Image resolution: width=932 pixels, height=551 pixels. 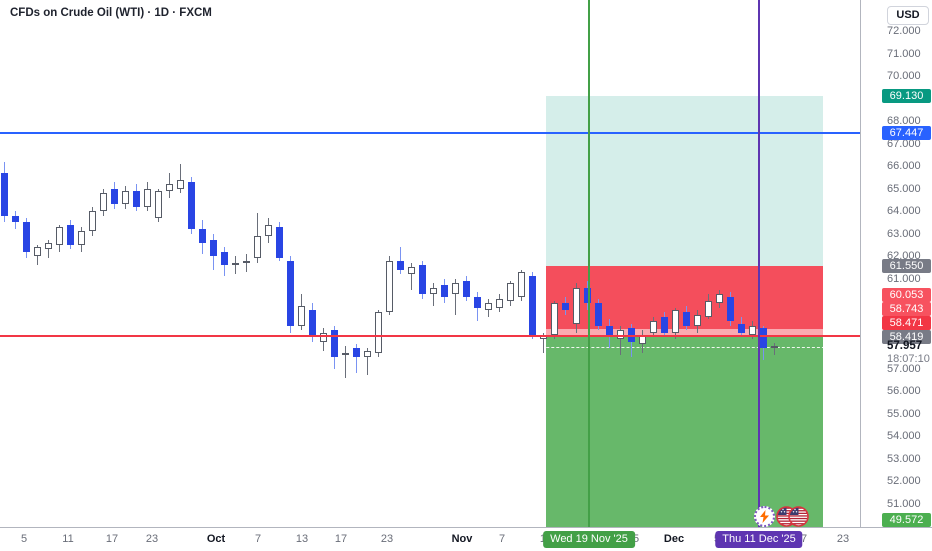 I want to click on lightning-icon, so click(x=764, y=516).